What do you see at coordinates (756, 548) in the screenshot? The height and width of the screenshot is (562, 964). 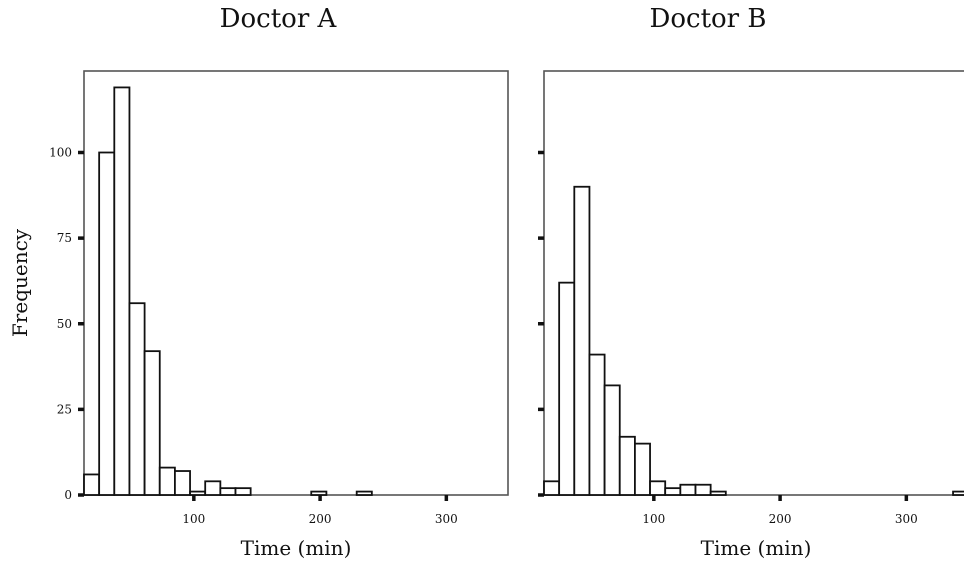 I see `x-axis-label-doctor-b: Time (min)` at bounding box center [756, 548].